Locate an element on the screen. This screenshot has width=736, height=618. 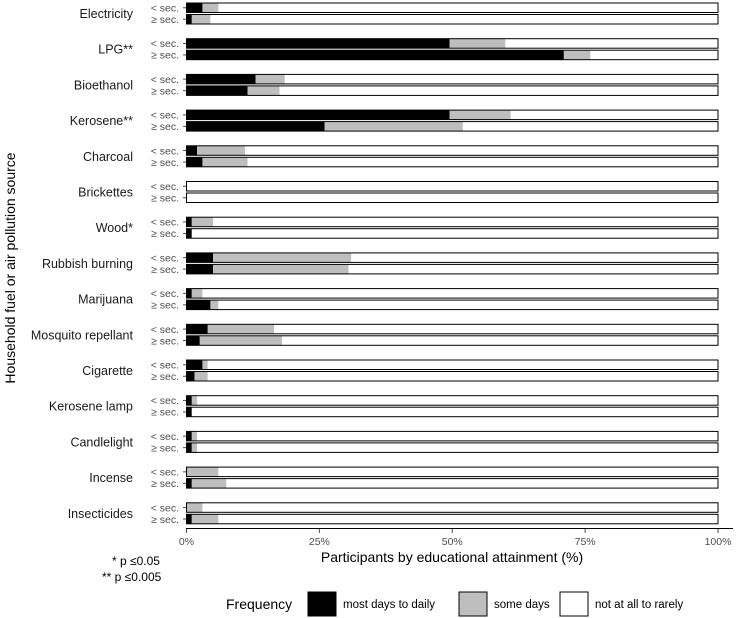
x-tick-label: 75% is located at coordinates (585, 542).